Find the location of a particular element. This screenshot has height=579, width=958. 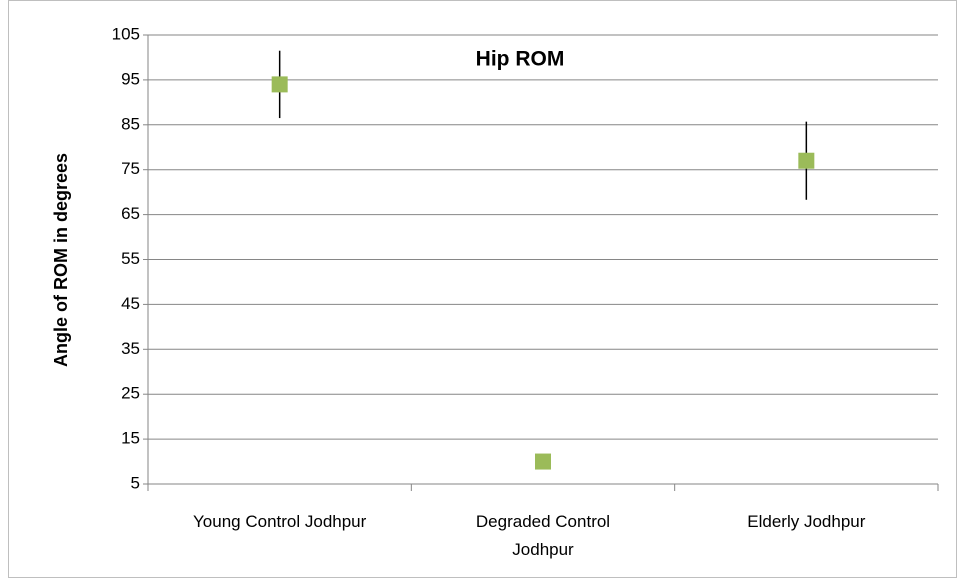

y-tick-label: 15 is located at coordinates (130, 438).